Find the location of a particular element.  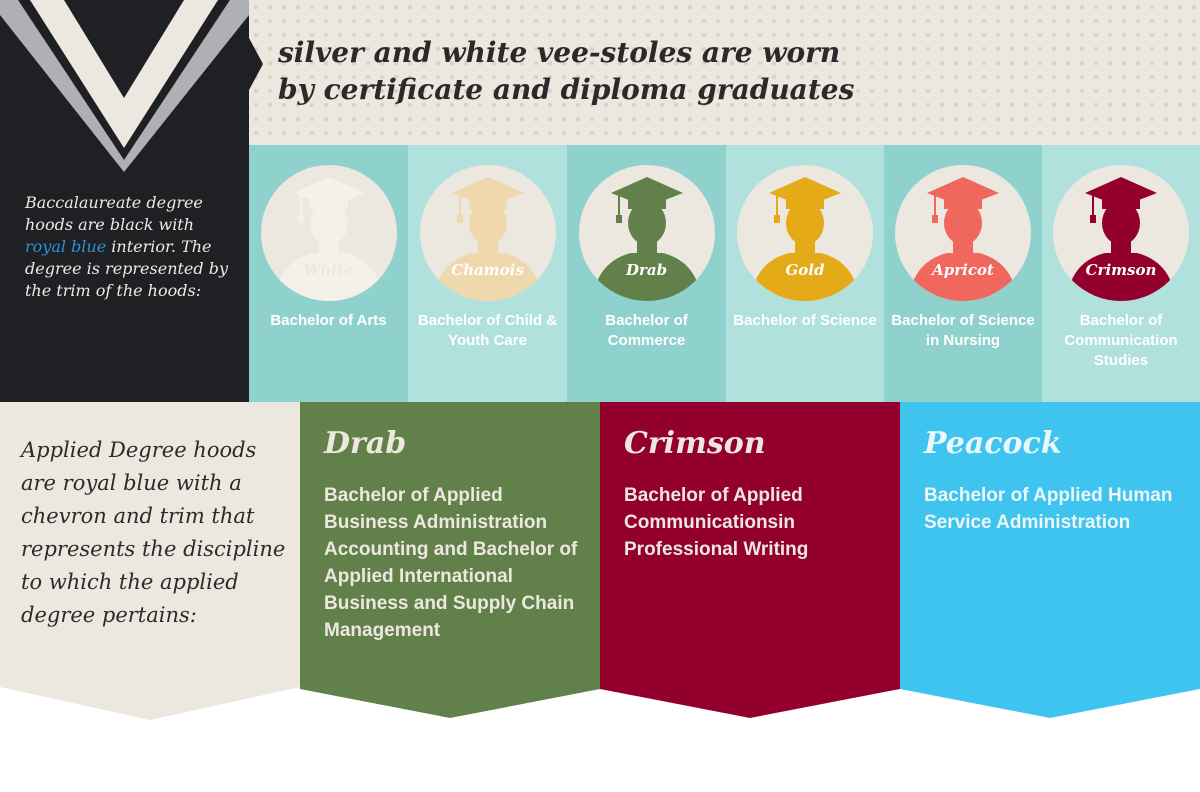

degree-name: Bachelor of Science in Nursing is located at coordinates (963, 330).